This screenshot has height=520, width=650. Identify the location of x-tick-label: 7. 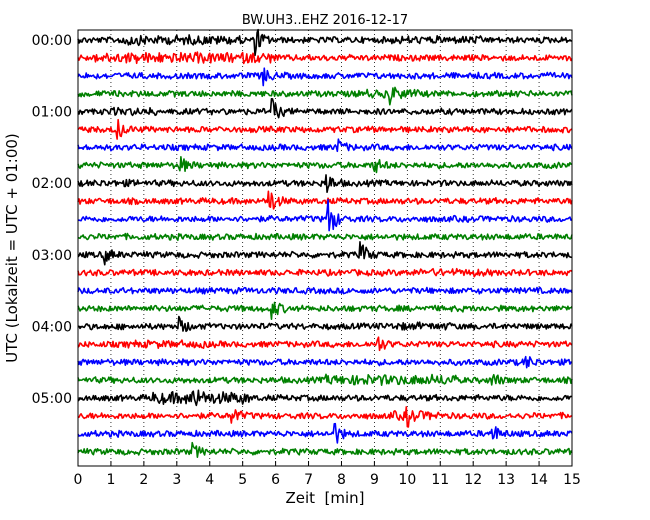
(308, 480).